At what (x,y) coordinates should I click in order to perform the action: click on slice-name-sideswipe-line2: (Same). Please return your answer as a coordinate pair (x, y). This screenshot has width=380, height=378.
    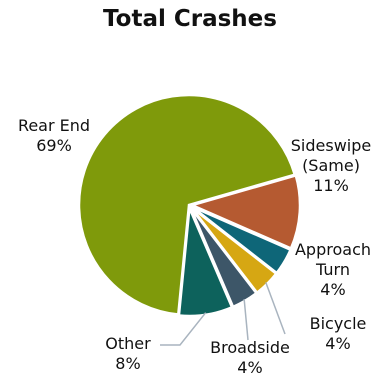
    Looking at the image, I should click on (331, 165).